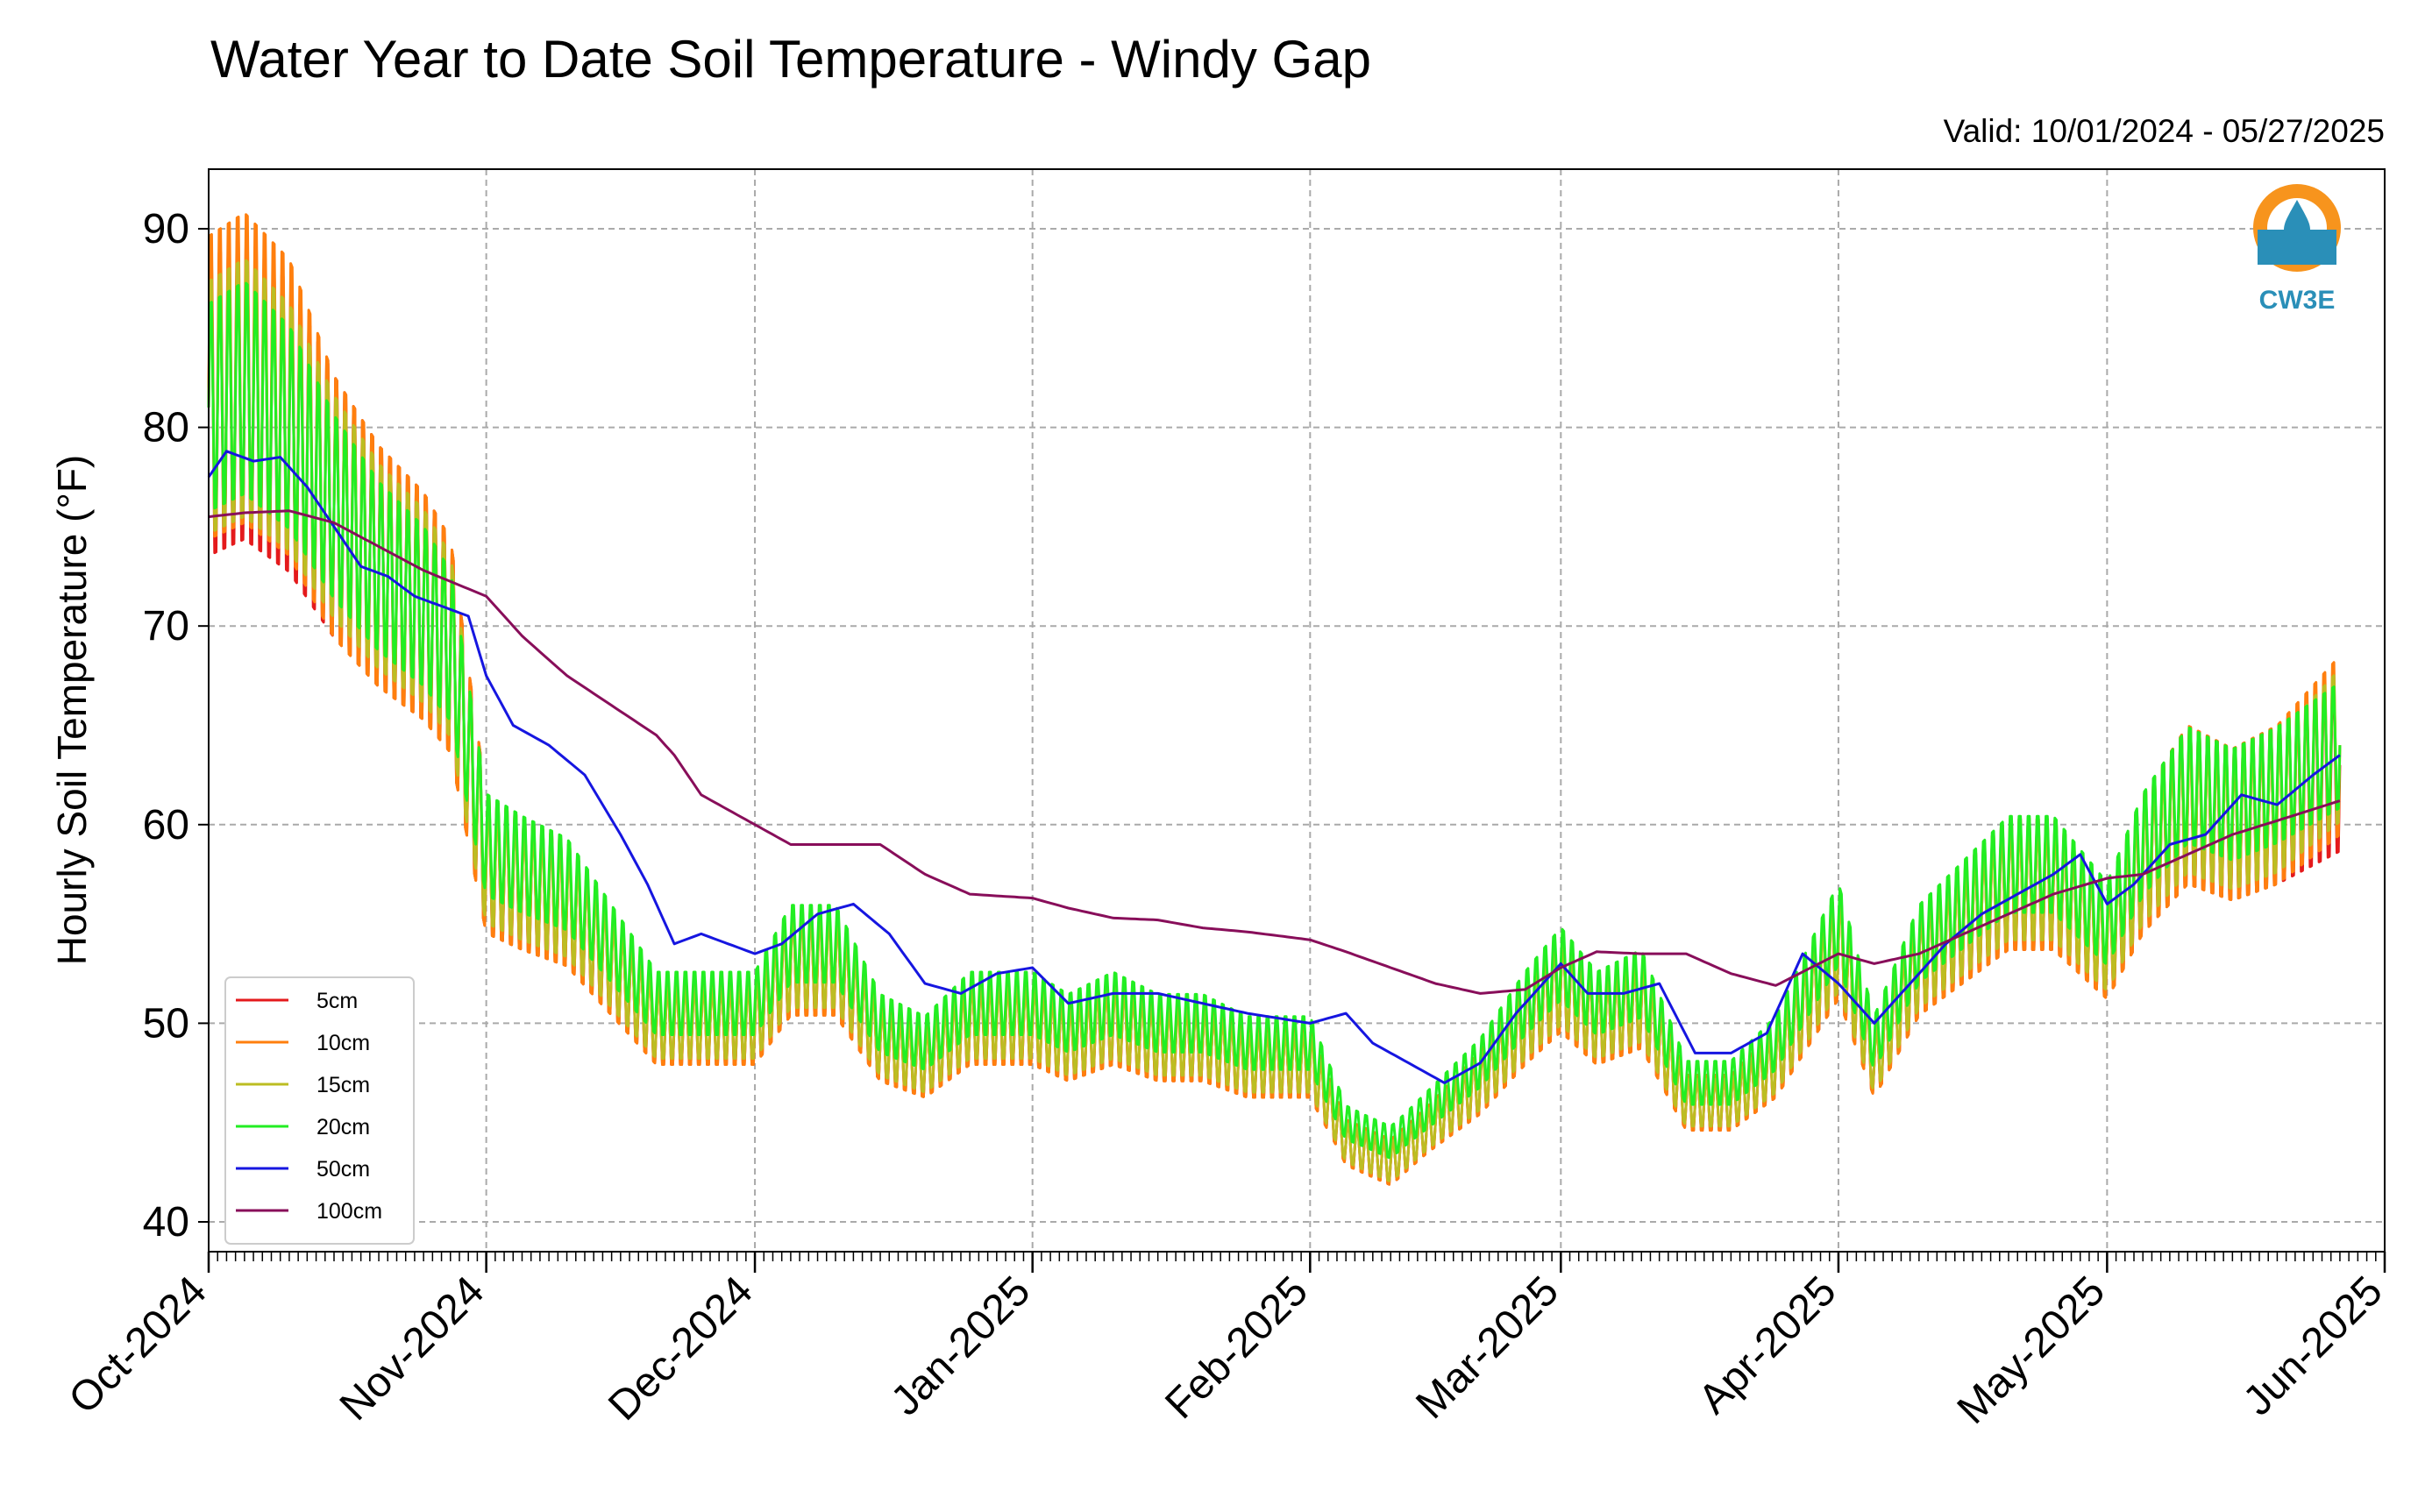  I want to click on legend-box, so click(319, 1110).